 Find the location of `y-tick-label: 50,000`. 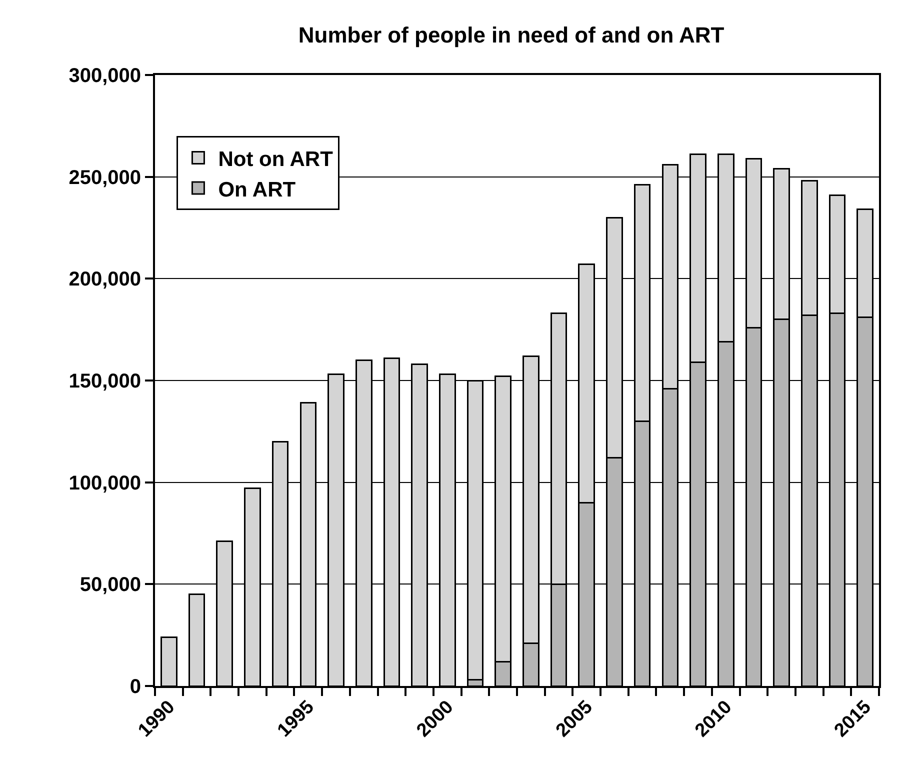

y-tick-label: 50,000 is located at coordinates (110, 585).